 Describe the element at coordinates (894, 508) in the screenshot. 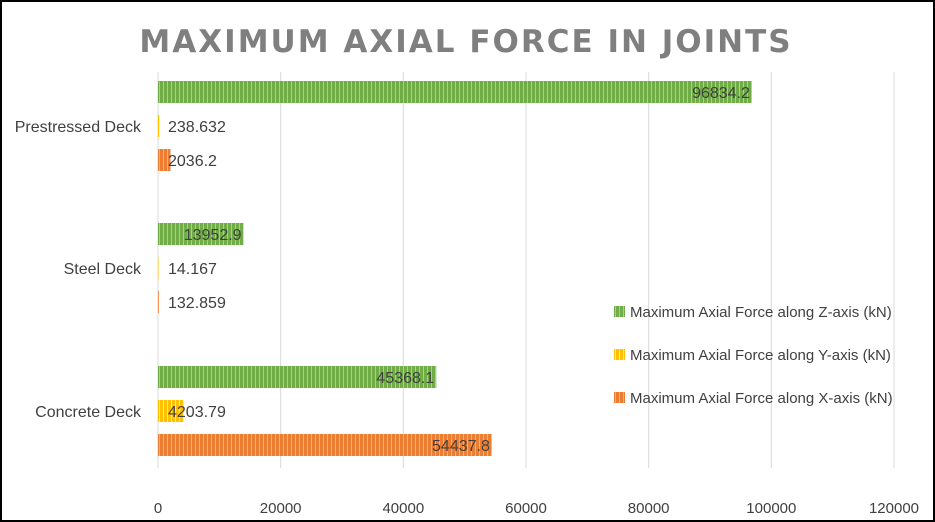

I see `x-tick-label: 120000` at that location.